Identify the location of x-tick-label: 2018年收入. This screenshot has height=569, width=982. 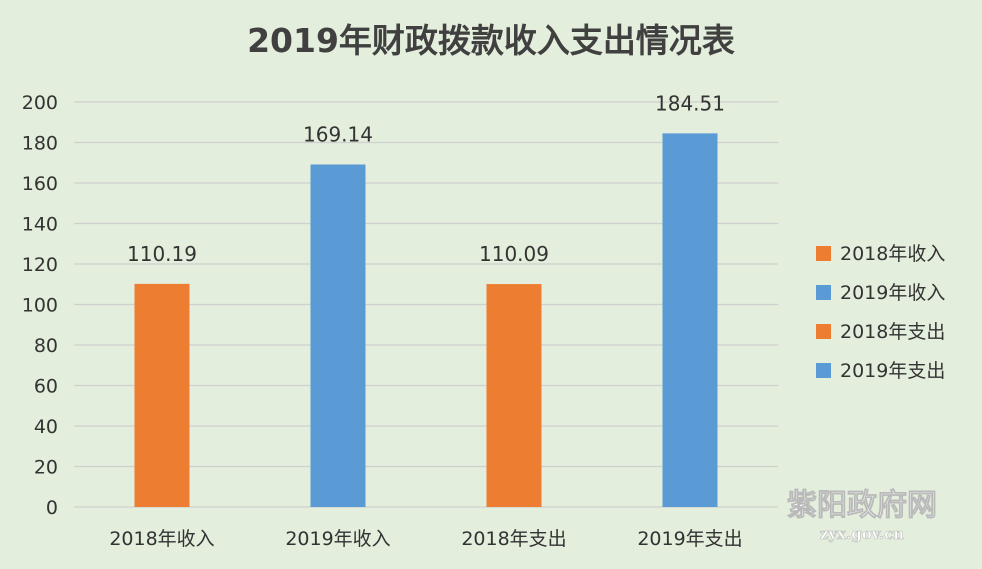
(161, 539).